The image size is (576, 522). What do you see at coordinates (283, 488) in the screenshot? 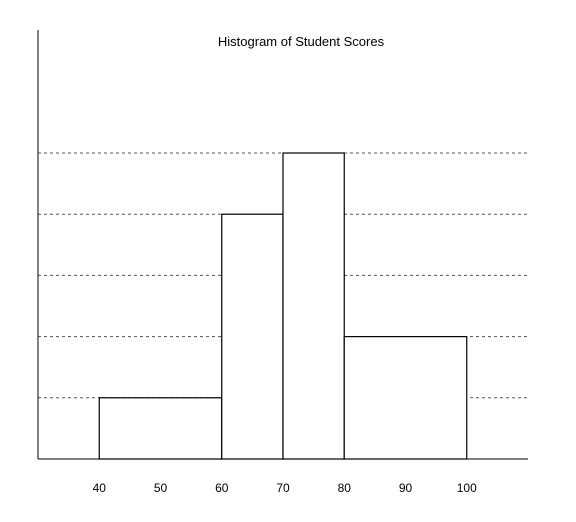
I see `x-tick-label-70: 70` at bounding box center [283, 488].